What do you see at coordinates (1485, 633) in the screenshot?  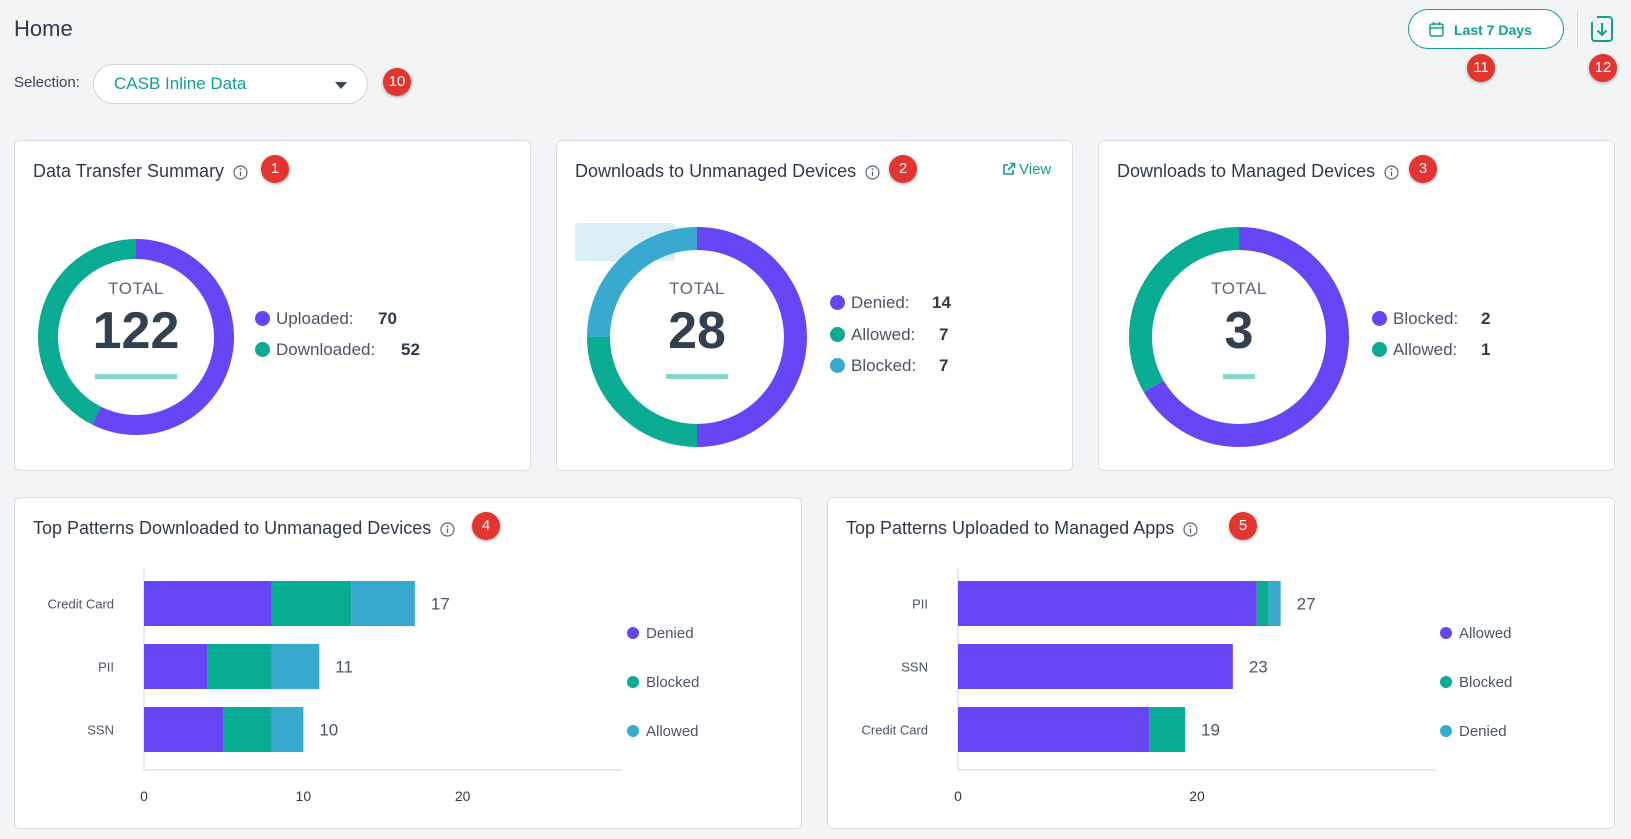 I see `legend-label: Allowed` at bounding box center [1485, 633].